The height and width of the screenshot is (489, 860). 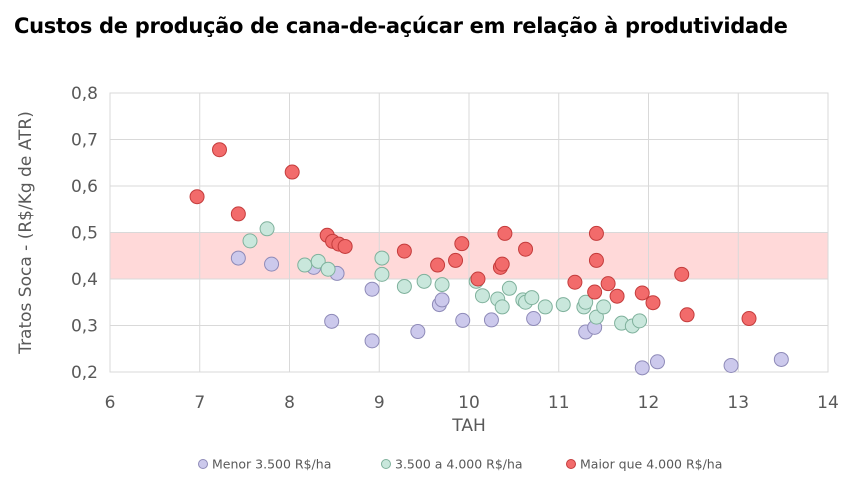 I want to click on legend-item: Maior que 4.000 R$/ha, so click(x=644, y=464).